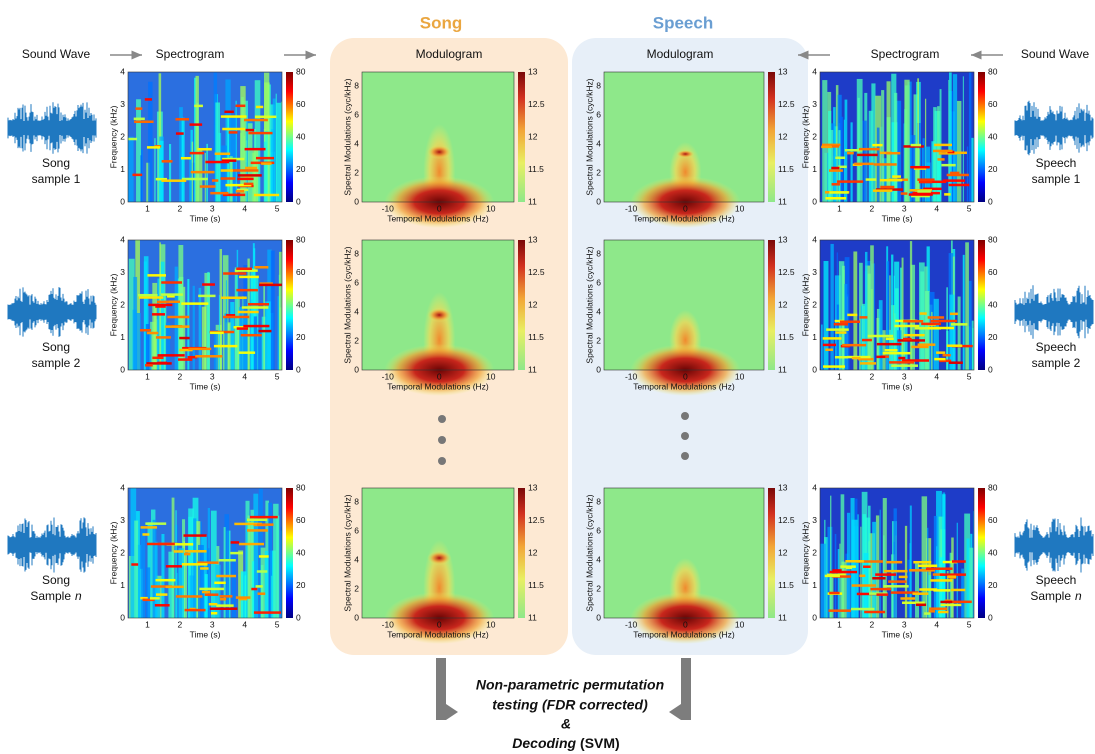 This screenshot has width=1095, height=754. Describe the element at coordinates (1056, 596) in the screenshot. I see `sample-label: Sample n` at that location.